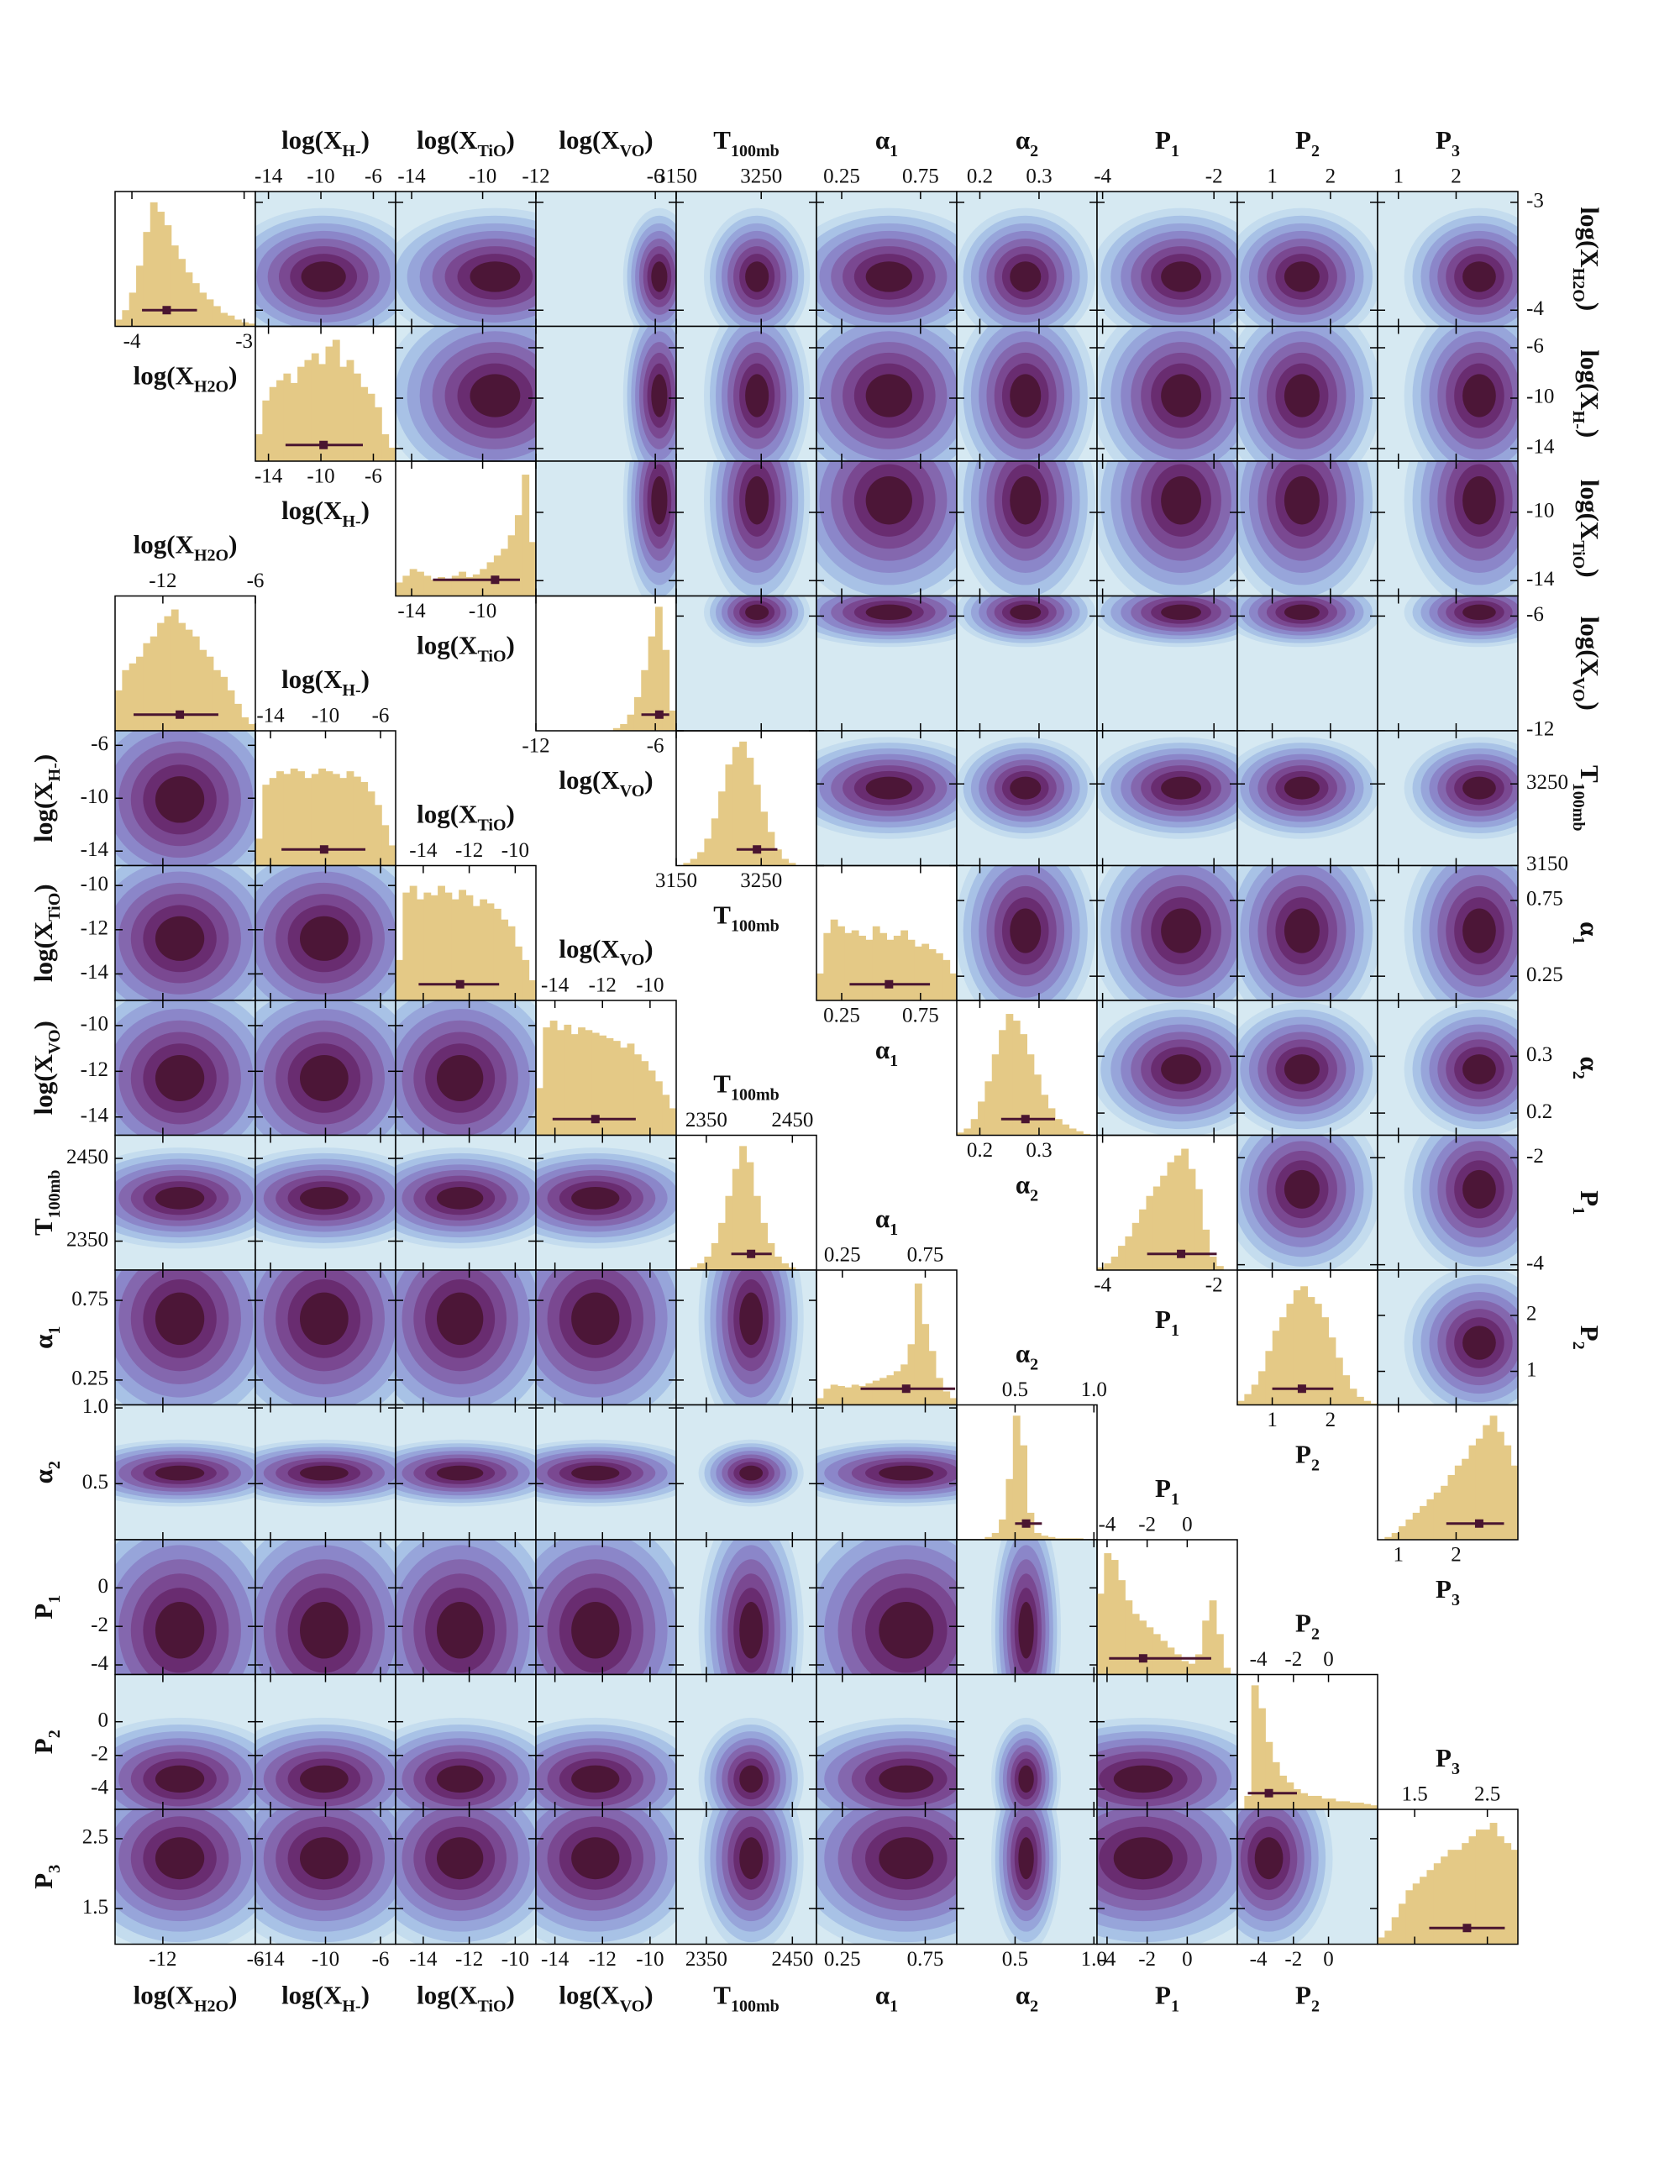 This screenshot has width=1680, height=2184. I want to click on axis-label: T100mb, so click(746, 917).